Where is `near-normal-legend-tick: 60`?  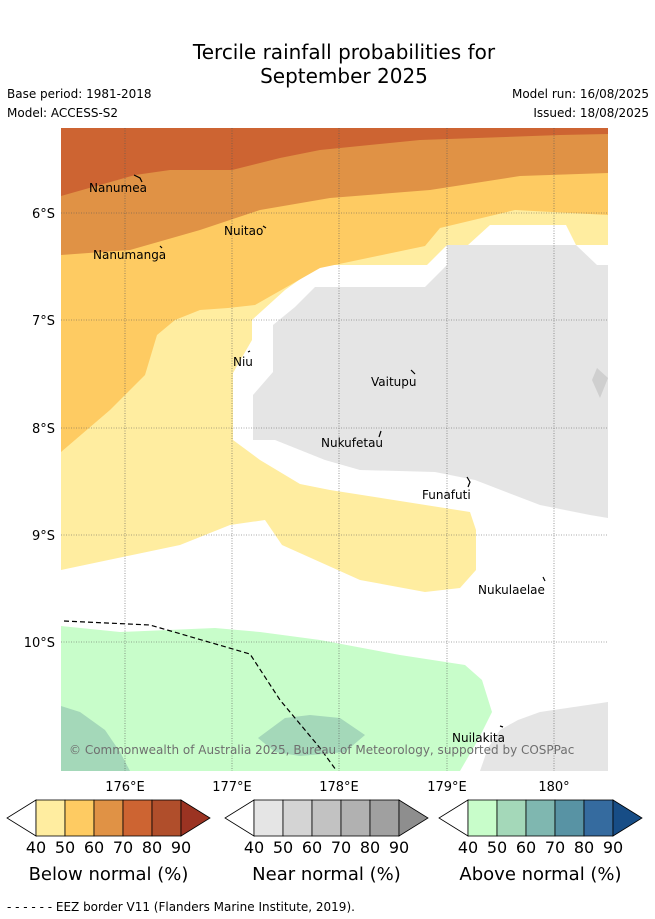 near-normal-legend-tick: 60 is located at coordinates (312, 847).